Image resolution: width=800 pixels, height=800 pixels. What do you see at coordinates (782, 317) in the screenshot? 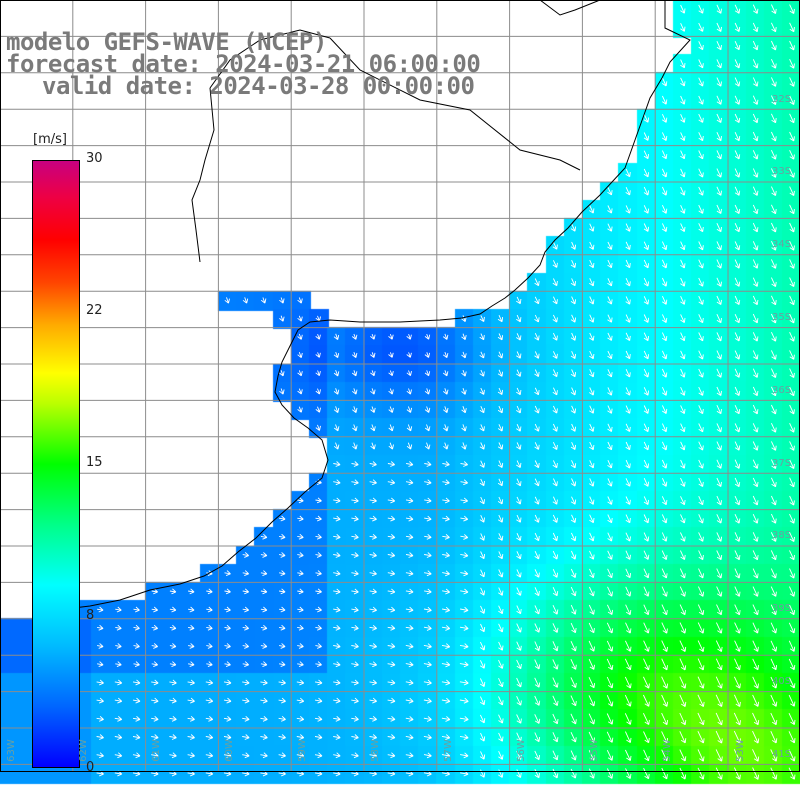
I see `lat-label: 35S` at bounding box center [782, 317].